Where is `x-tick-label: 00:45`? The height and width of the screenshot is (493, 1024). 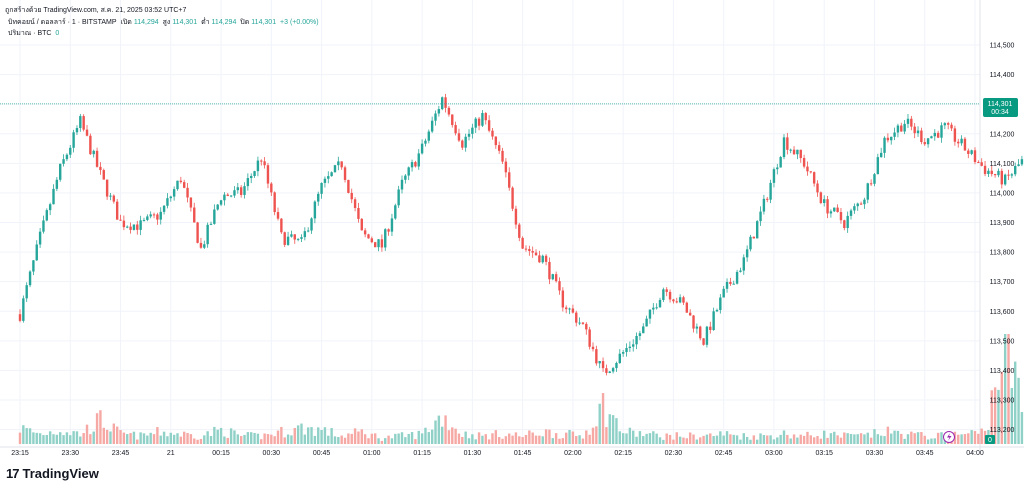 x-tick-label: 00:45 is located at coordinates (322, 453).